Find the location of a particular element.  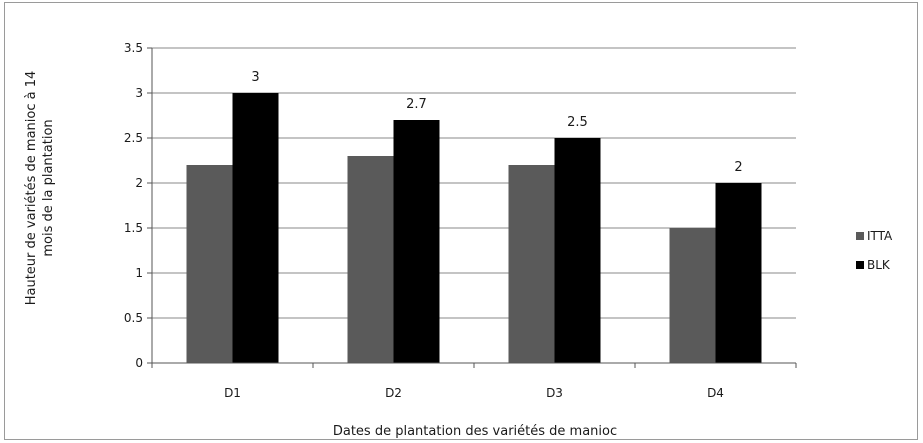

bar-blk-d2 is located at coordinates (416, 241).